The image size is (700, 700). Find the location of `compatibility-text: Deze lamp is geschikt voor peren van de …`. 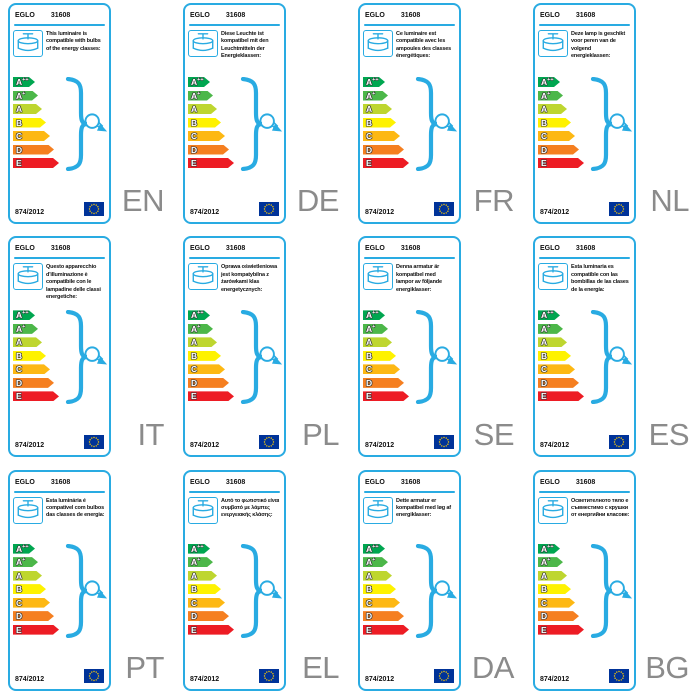

compatibility-text: Deze lamp is geschikt voor peren van de … is located at coordinates (598, 45).